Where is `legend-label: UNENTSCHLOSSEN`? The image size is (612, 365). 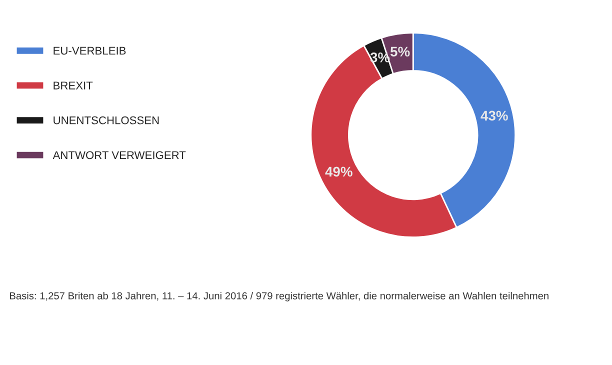 legend-label: UNENTSCHLOSSEN is located at coordinates (106, 120).